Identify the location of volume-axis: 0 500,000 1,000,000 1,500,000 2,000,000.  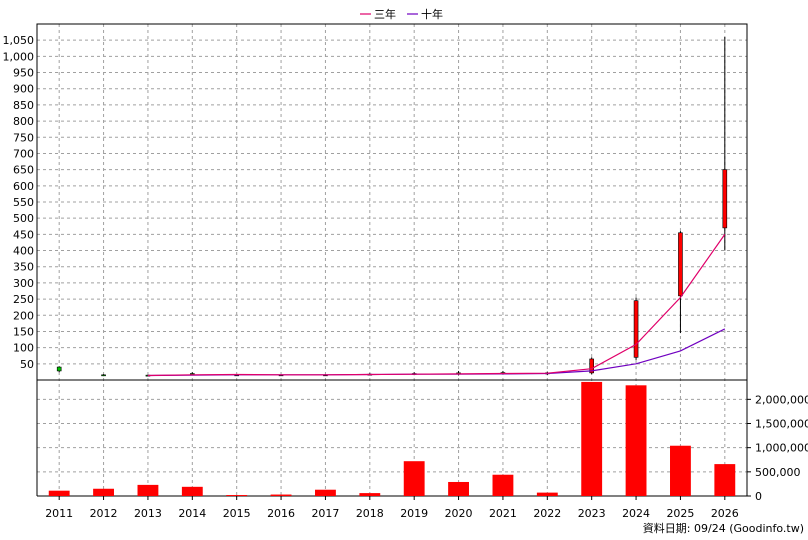
(777, 448).